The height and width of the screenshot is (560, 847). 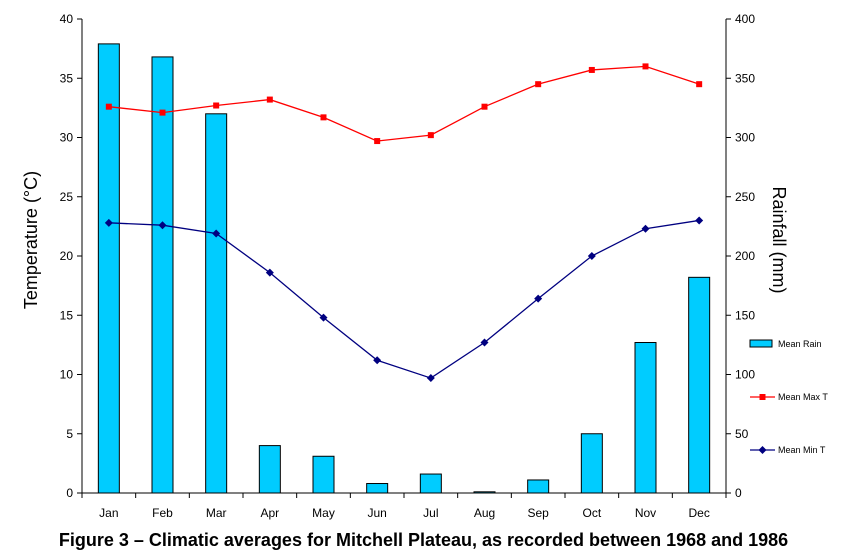 I want to click on y-right-tick-label: 0, so click(x=738, y=493).